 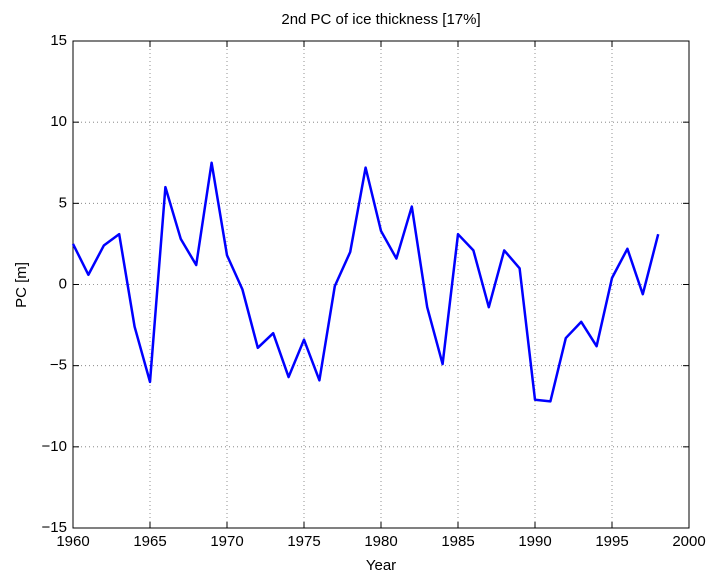 I want to click on y-tick-label: −15, so click(x=54, y=527).